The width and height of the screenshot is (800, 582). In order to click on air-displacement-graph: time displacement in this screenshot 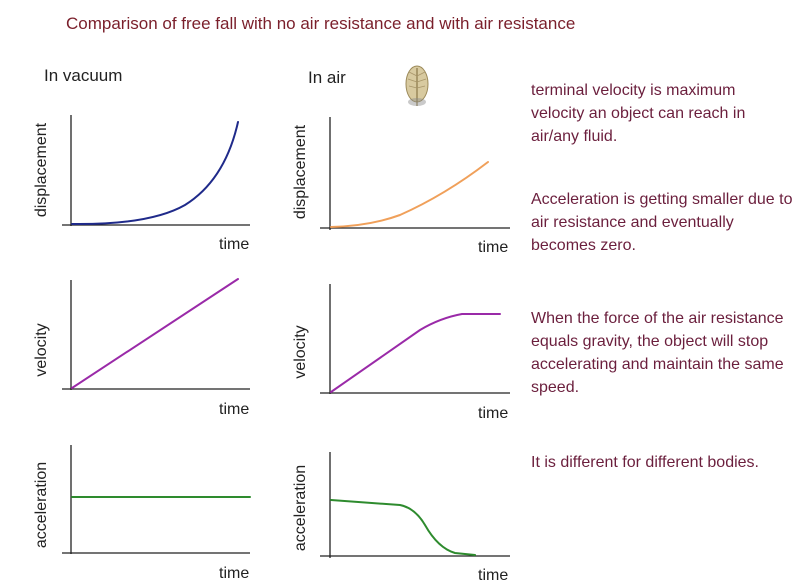, I will do `click(401, 186)`.